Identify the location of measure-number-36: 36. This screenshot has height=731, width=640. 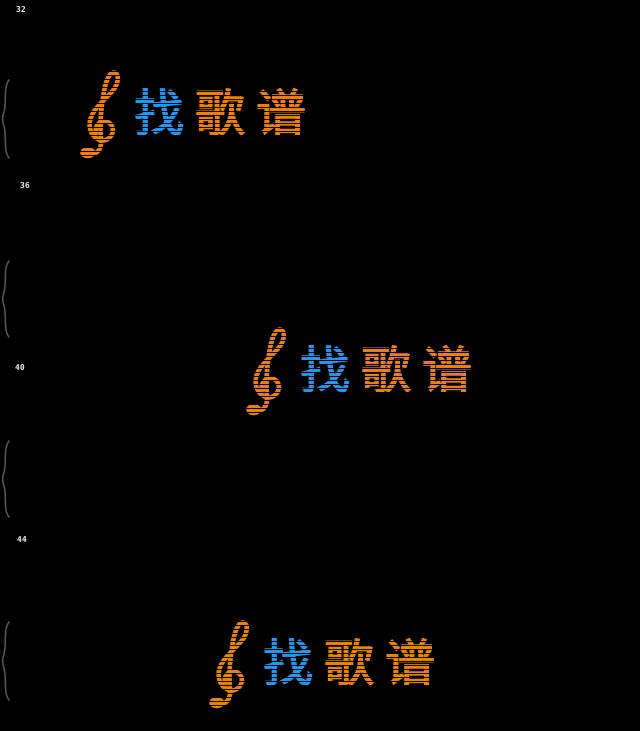
(25, 185).